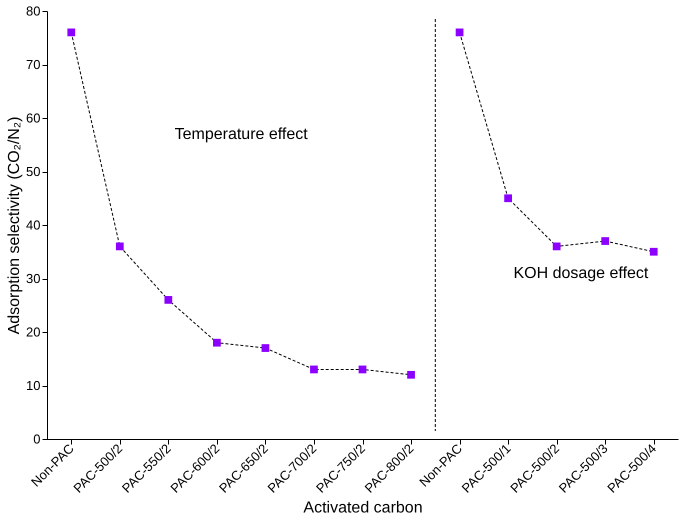 The width and height of the screenshot is (693, 531). Describe the element at coordinates (241, 135) in the screenshot. I see `annotation: Temperature effect` at that location.